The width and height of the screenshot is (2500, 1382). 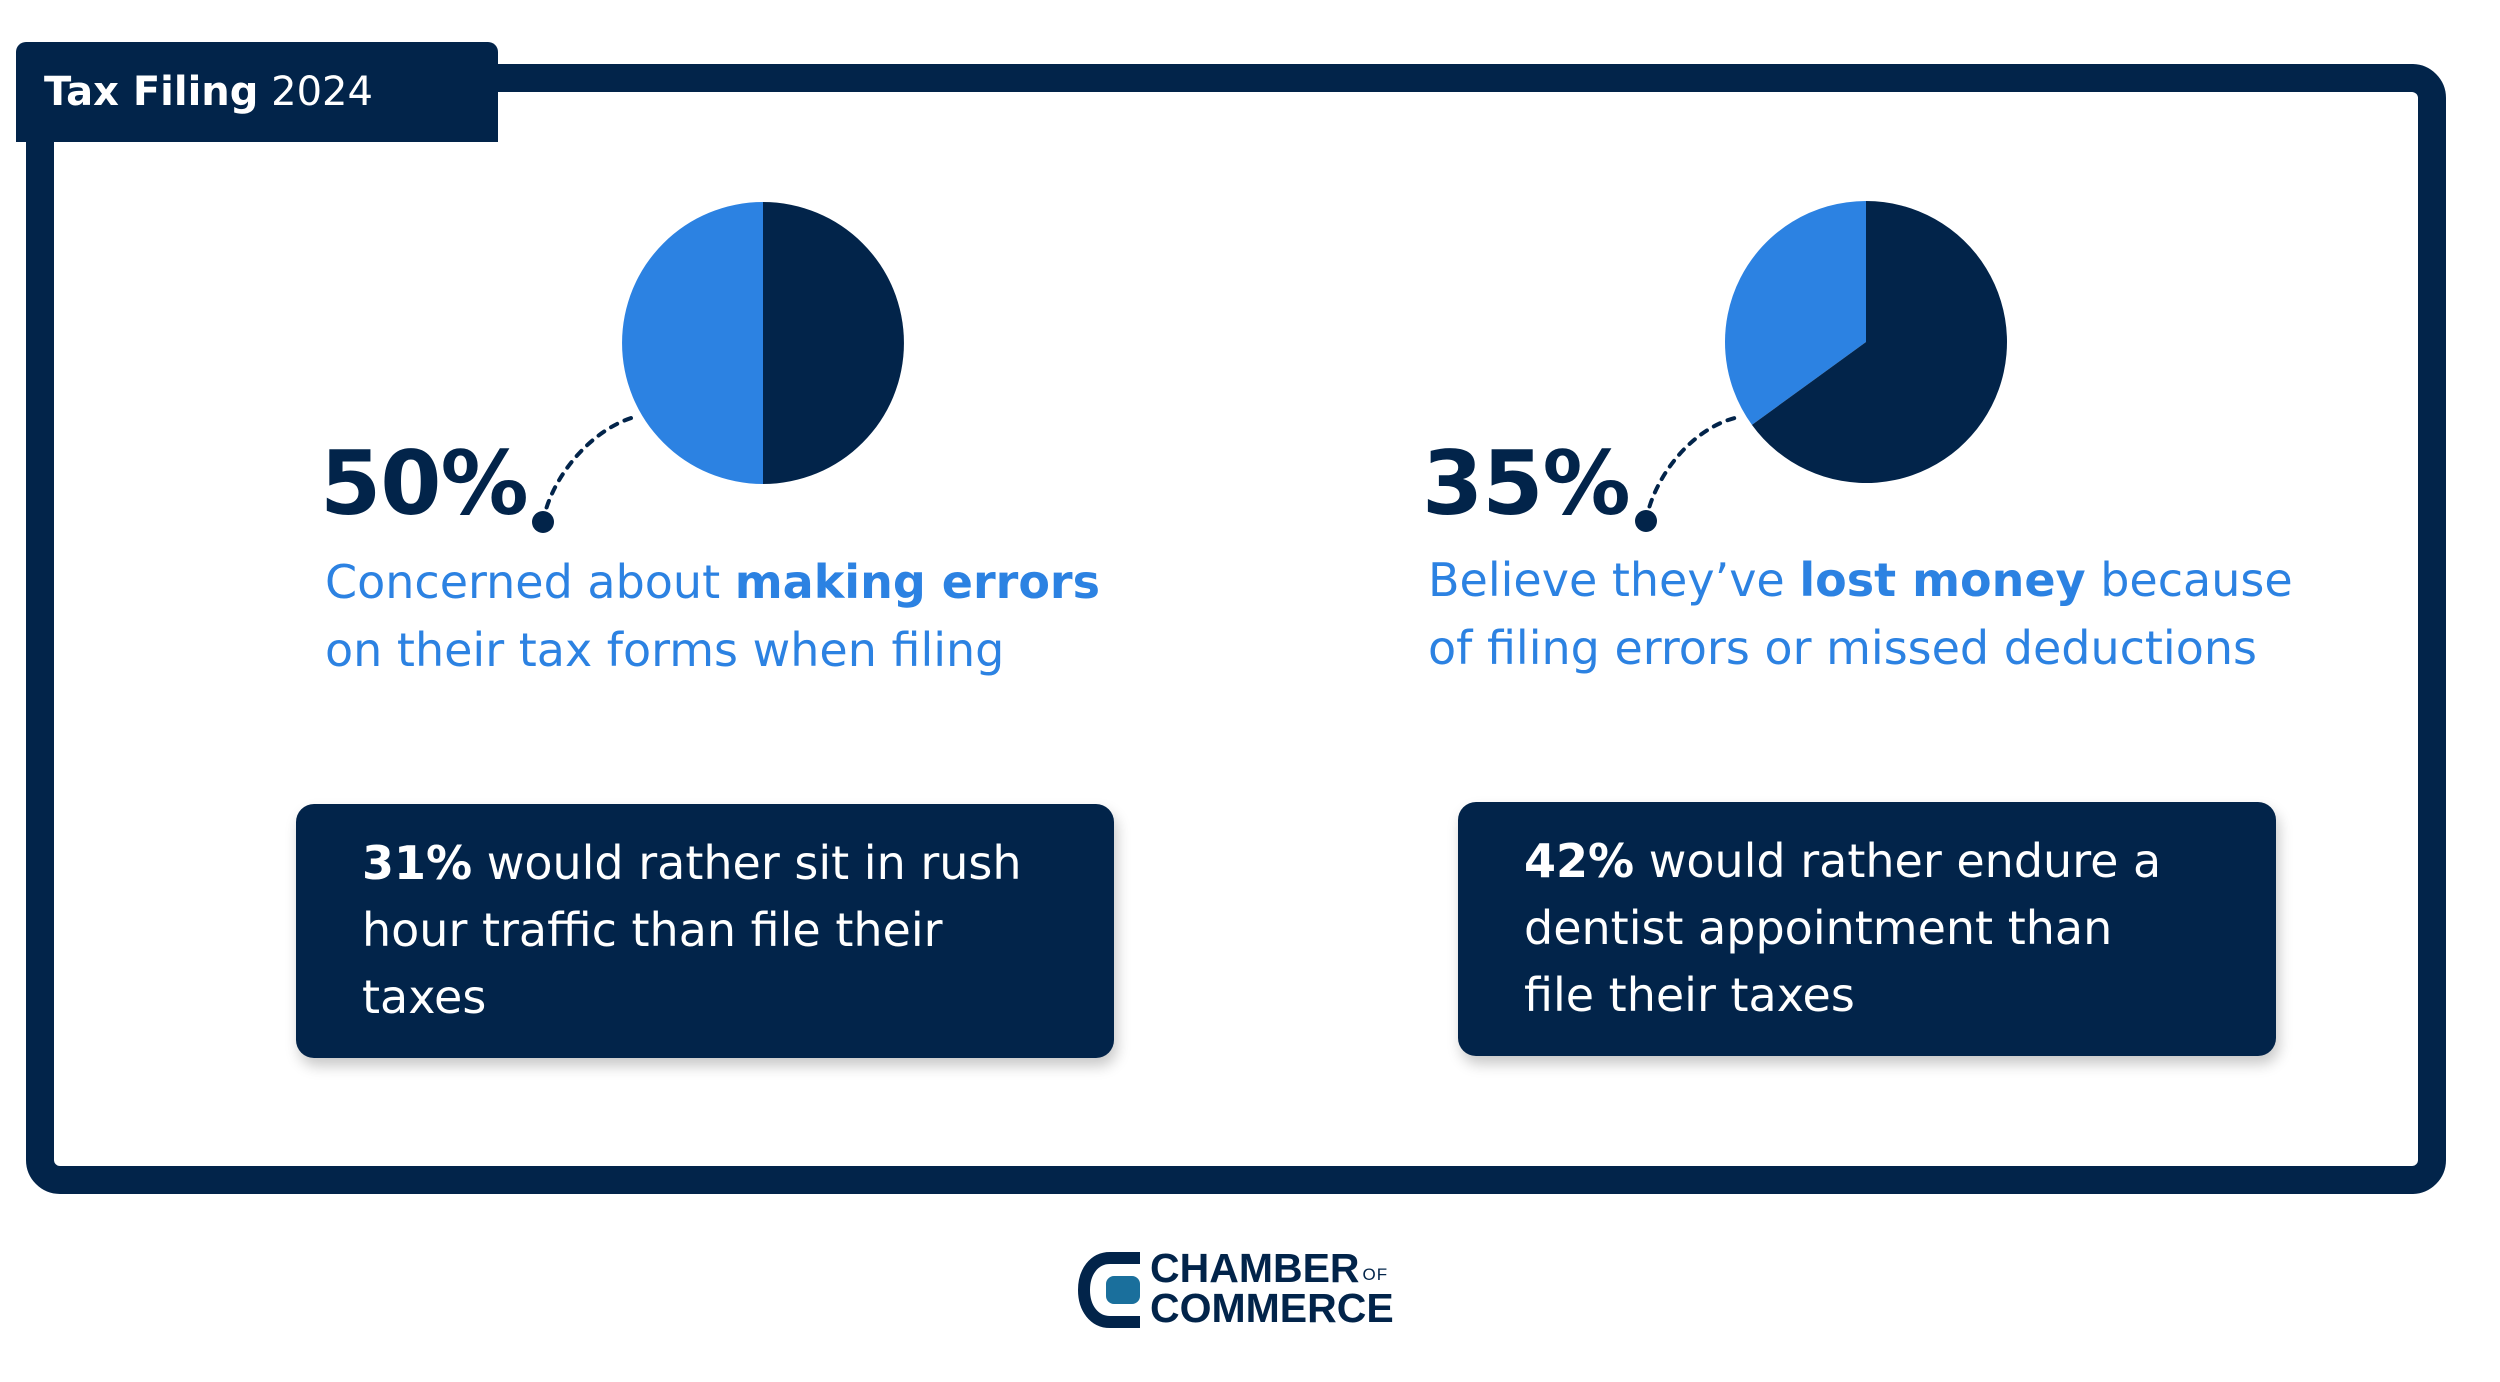 I want to click on card-stat: 42%, so click(x=1579, y=861).